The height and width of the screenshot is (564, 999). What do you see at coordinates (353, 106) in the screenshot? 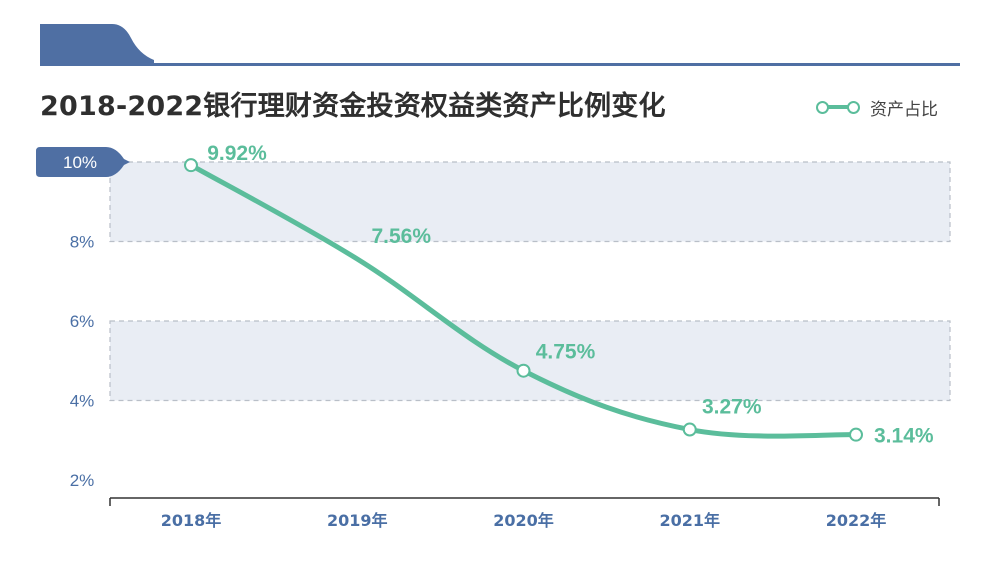
I see `chart-title: 2018-2022银行理财资金投资权益类资产比例变化` at bounding box center [353, 106].